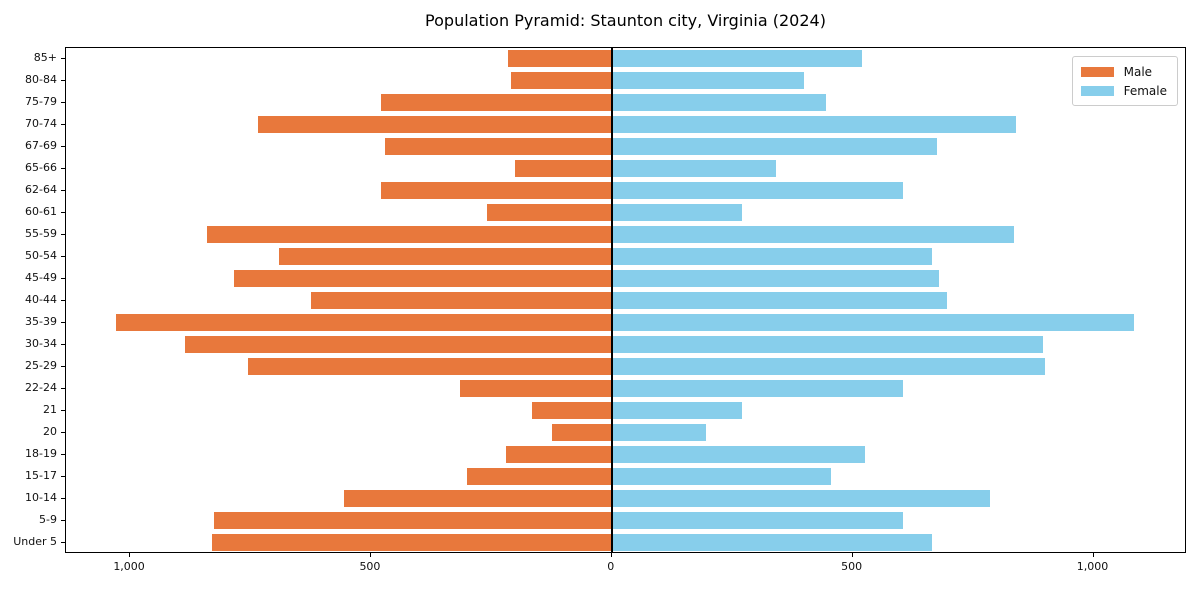 The height and width of the screenshot is (600, 1200). What do you see at coordinates (41, 145) in the screenshot?
I see `y-label-67-69: 67-69` at bounding box center [41, 145].